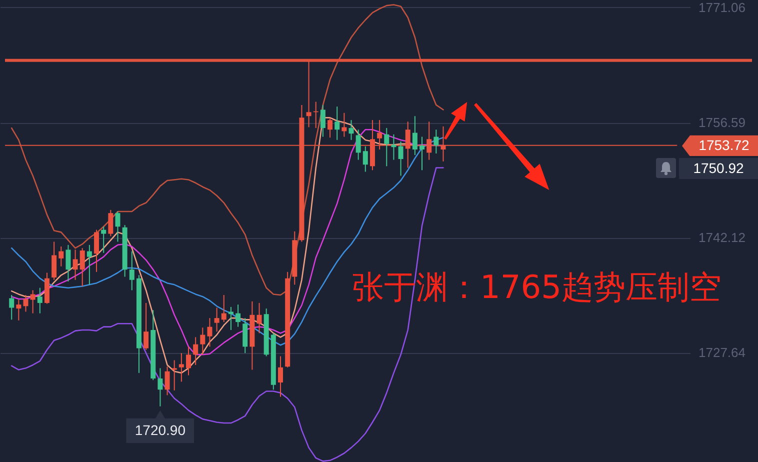 The height and width of the screenshot is (462, 758). Describe the element at coordinates (722, 7) in the screenshot. I see `y-tick-label: 1771.06` at that location.